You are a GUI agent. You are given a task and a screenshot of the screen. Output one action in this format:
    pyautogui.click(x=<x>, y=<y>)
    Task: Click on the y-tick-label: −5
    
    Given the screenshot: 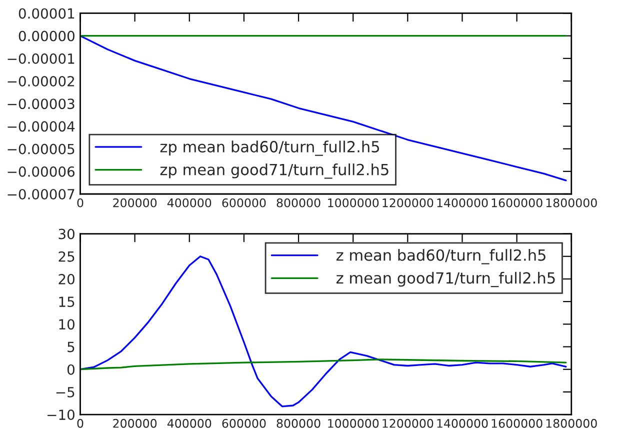 What is the action you would take?
    pyautogui.click(x=65, y=392)
    